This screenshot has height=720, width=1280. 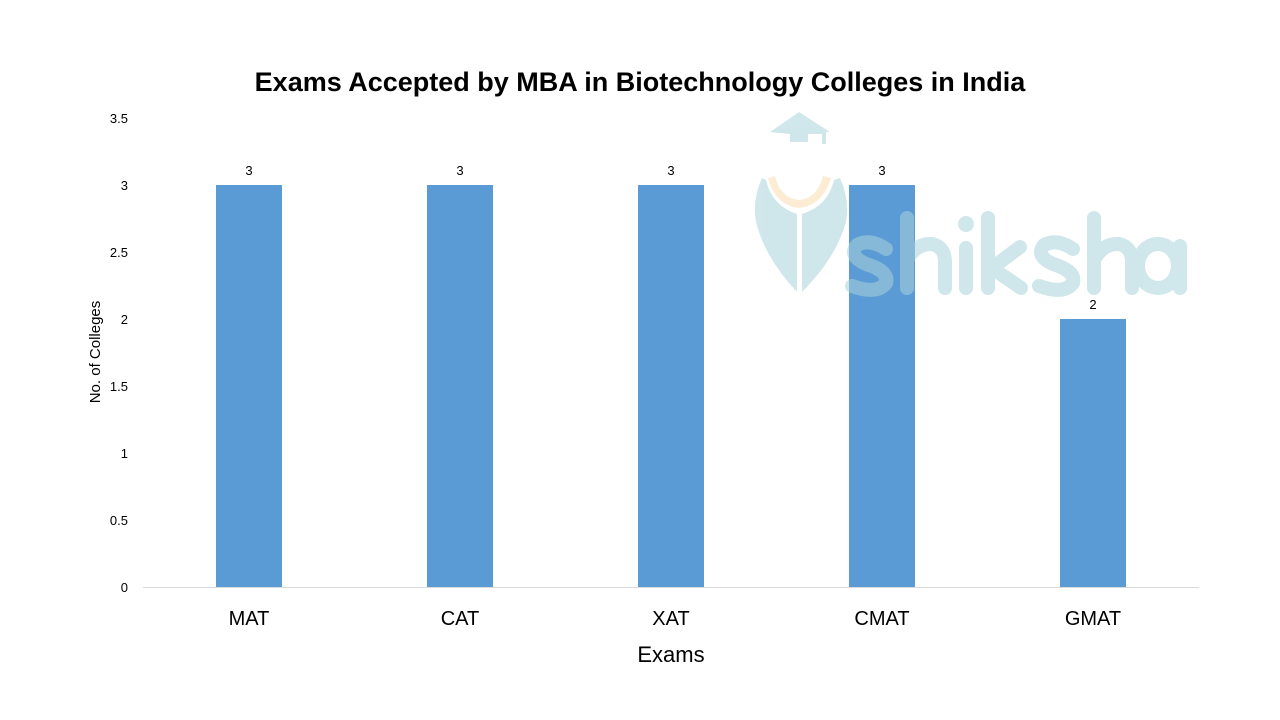 I want to click on y-tick-label: 3.5, so click(x=119, y=118).